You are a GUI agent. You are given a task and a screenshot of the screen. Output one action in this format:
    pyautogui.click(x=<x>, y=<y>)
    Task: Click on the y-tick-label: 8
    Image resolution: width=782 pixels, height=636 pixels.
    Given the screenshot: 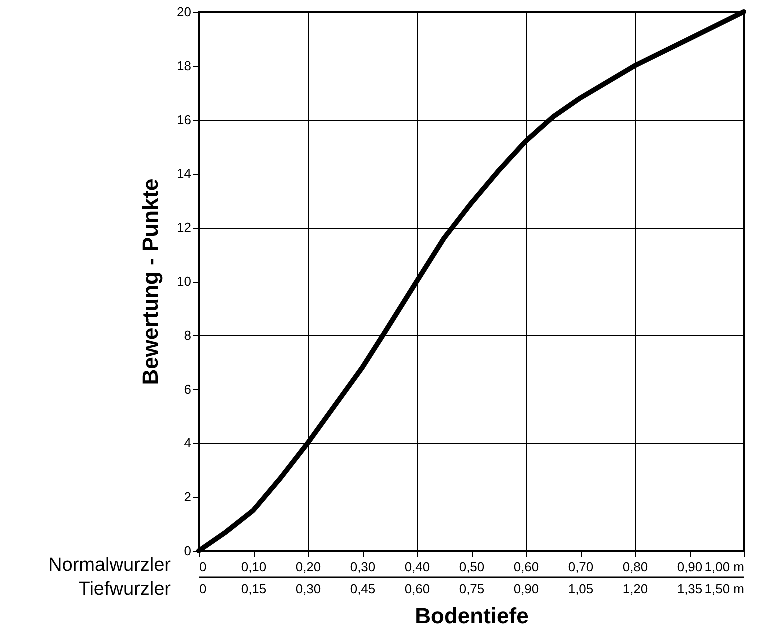 What is the action you would take?
    pyautogui.click(x=188, y=335)
    